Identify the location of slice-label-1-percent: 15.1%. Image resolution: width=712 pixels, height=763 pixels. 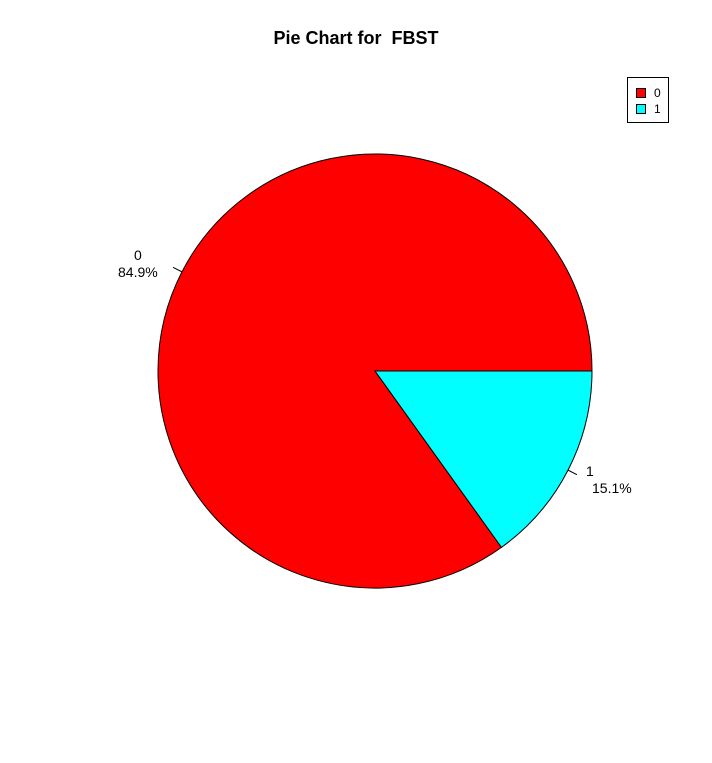
(612, 488).